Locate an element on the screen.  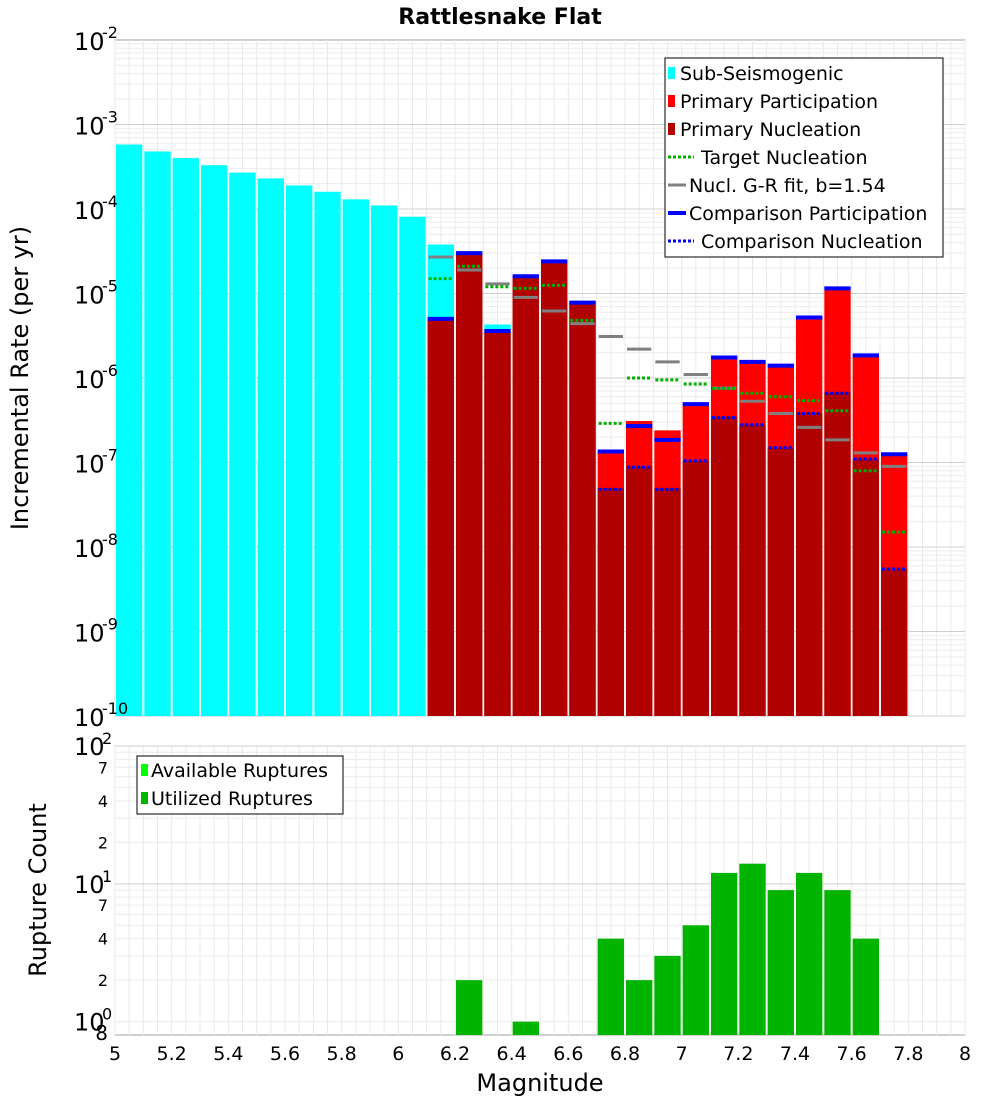
rate-legend-item: Sub-Seismogenic is located at coordinates (756, 74).